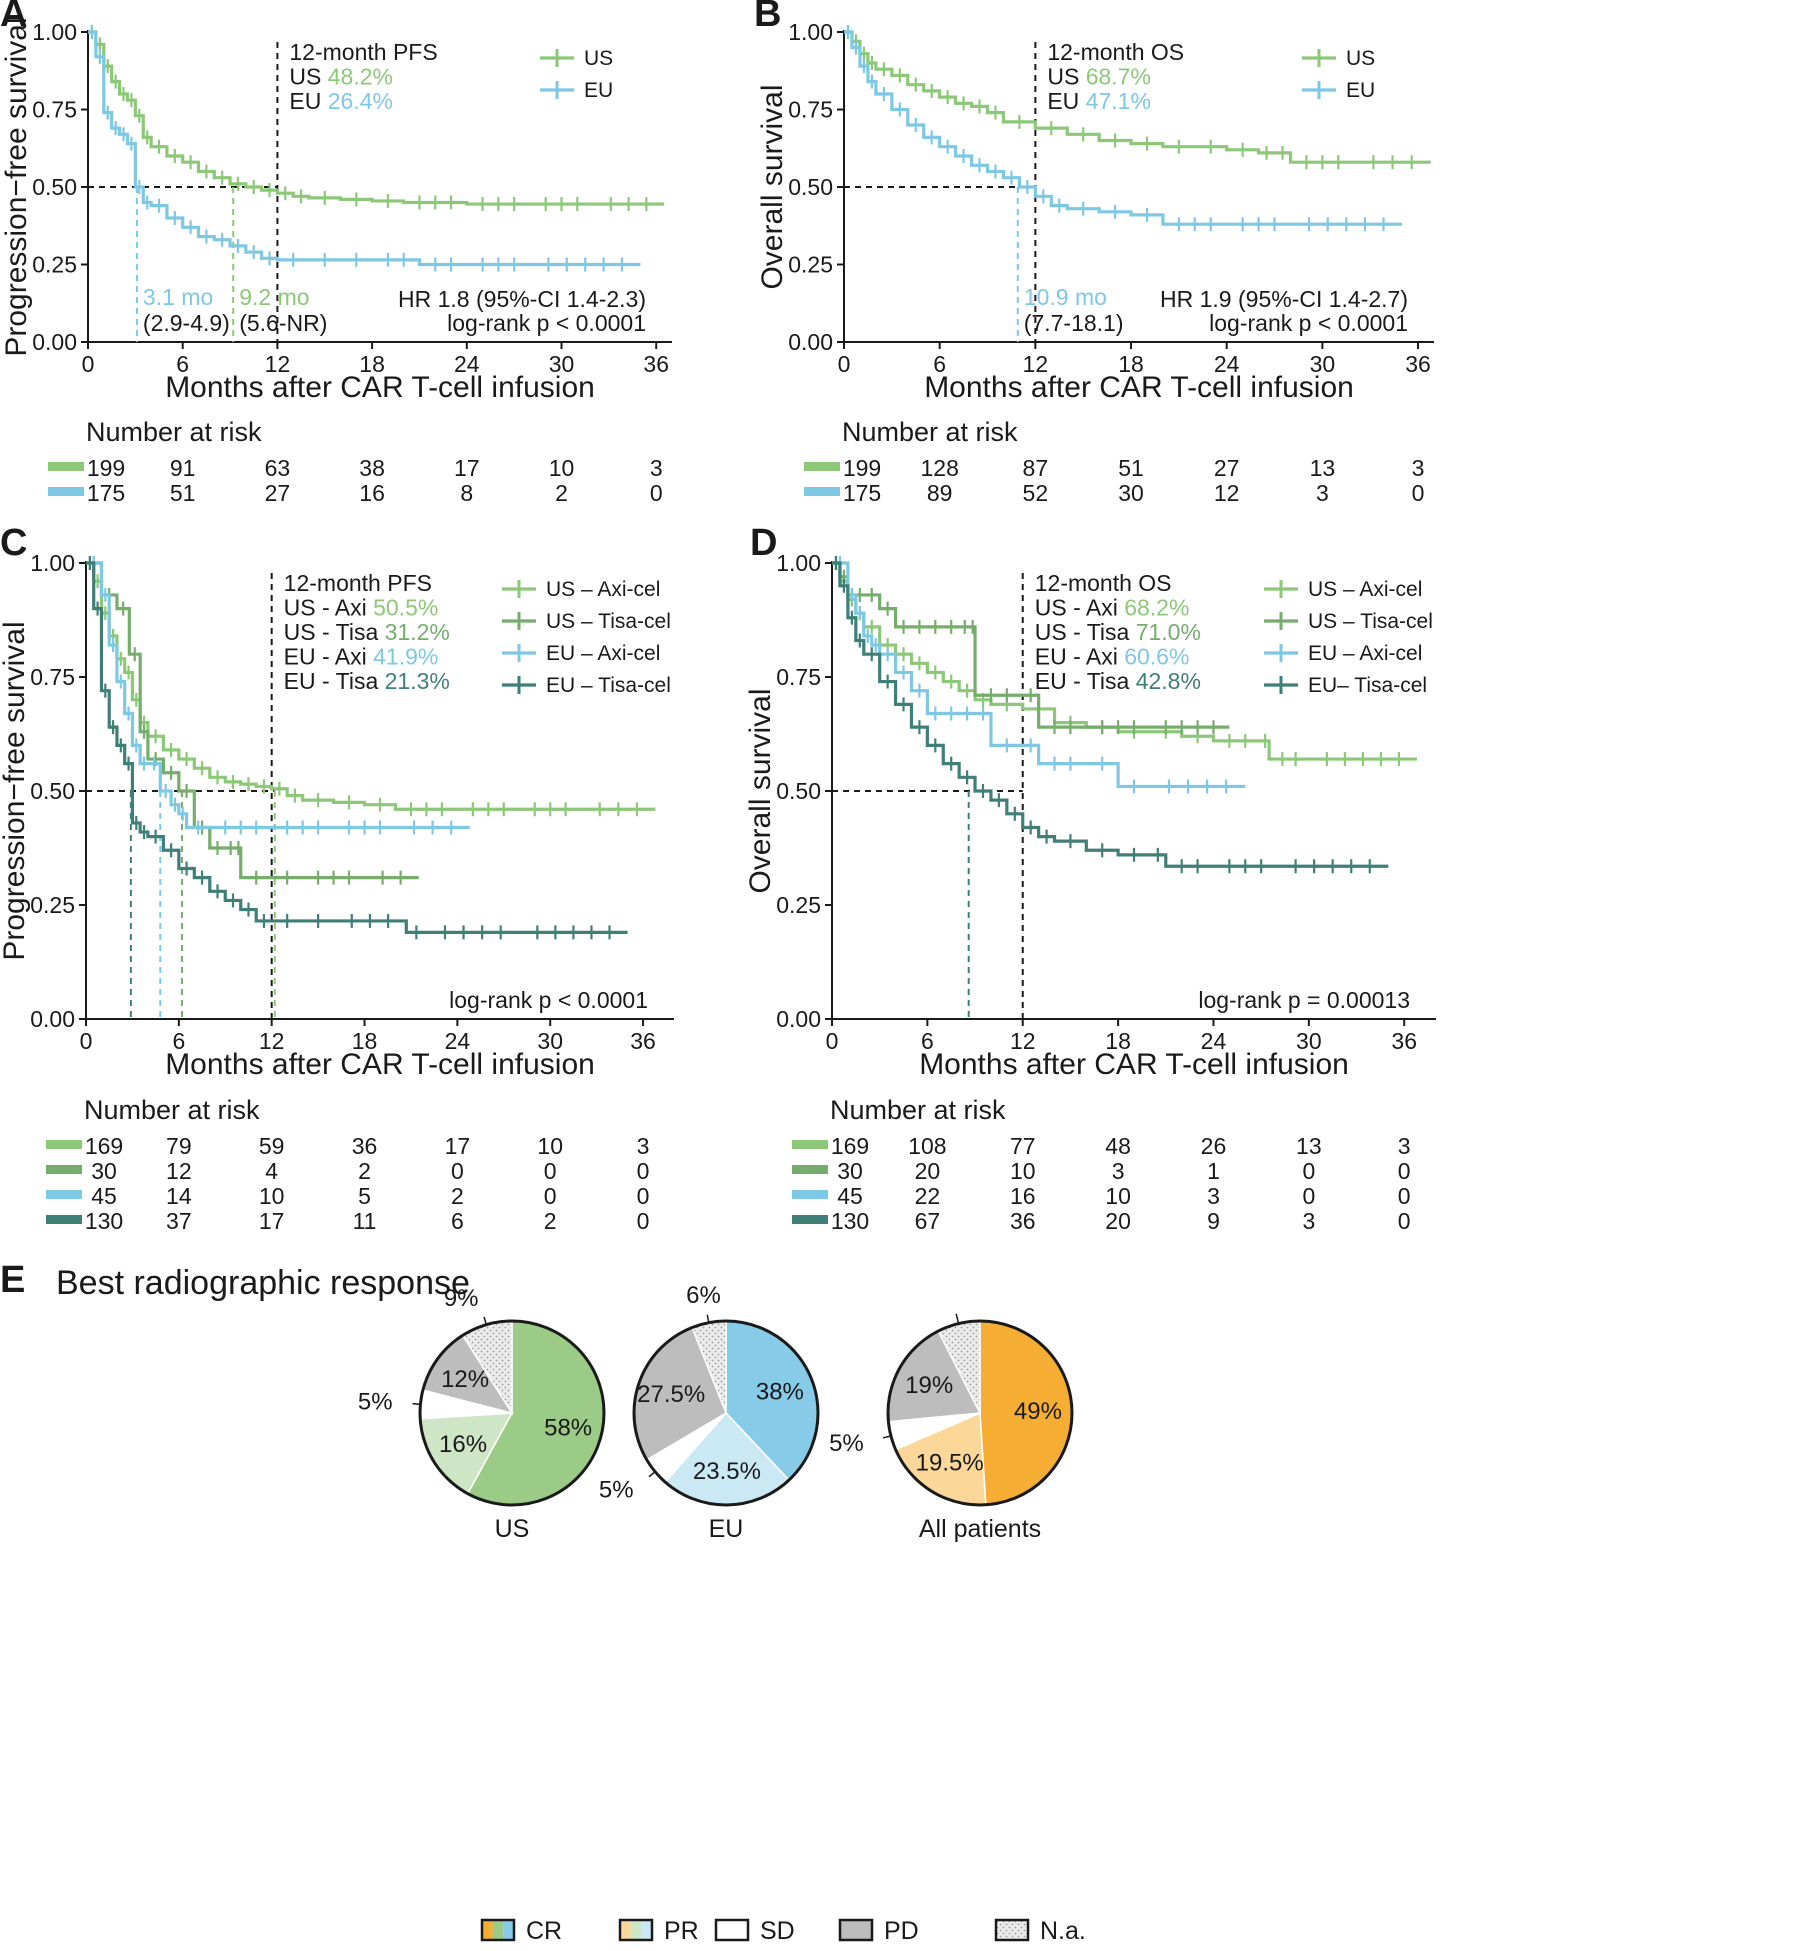 The height and width of the screenshot is (1951, 1800). Describe the element at coordinates (929, 1385) in the screenshot. I see `pie-slice-label: 19%` at that location.